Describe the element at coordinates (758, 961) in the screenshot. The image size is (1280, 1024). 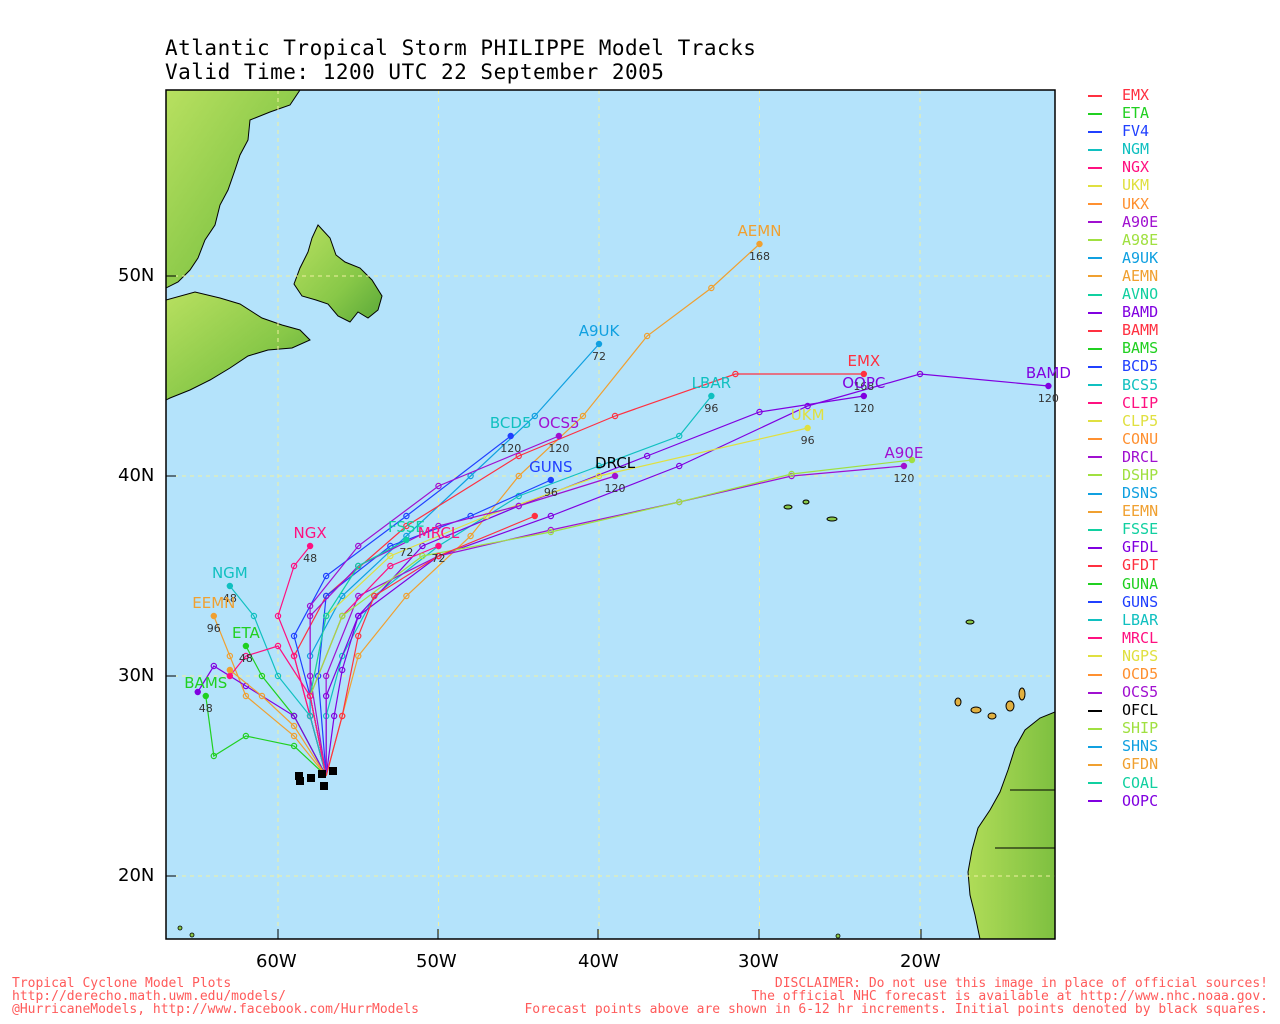
I see `lon-label-30w: 30W` at that location.